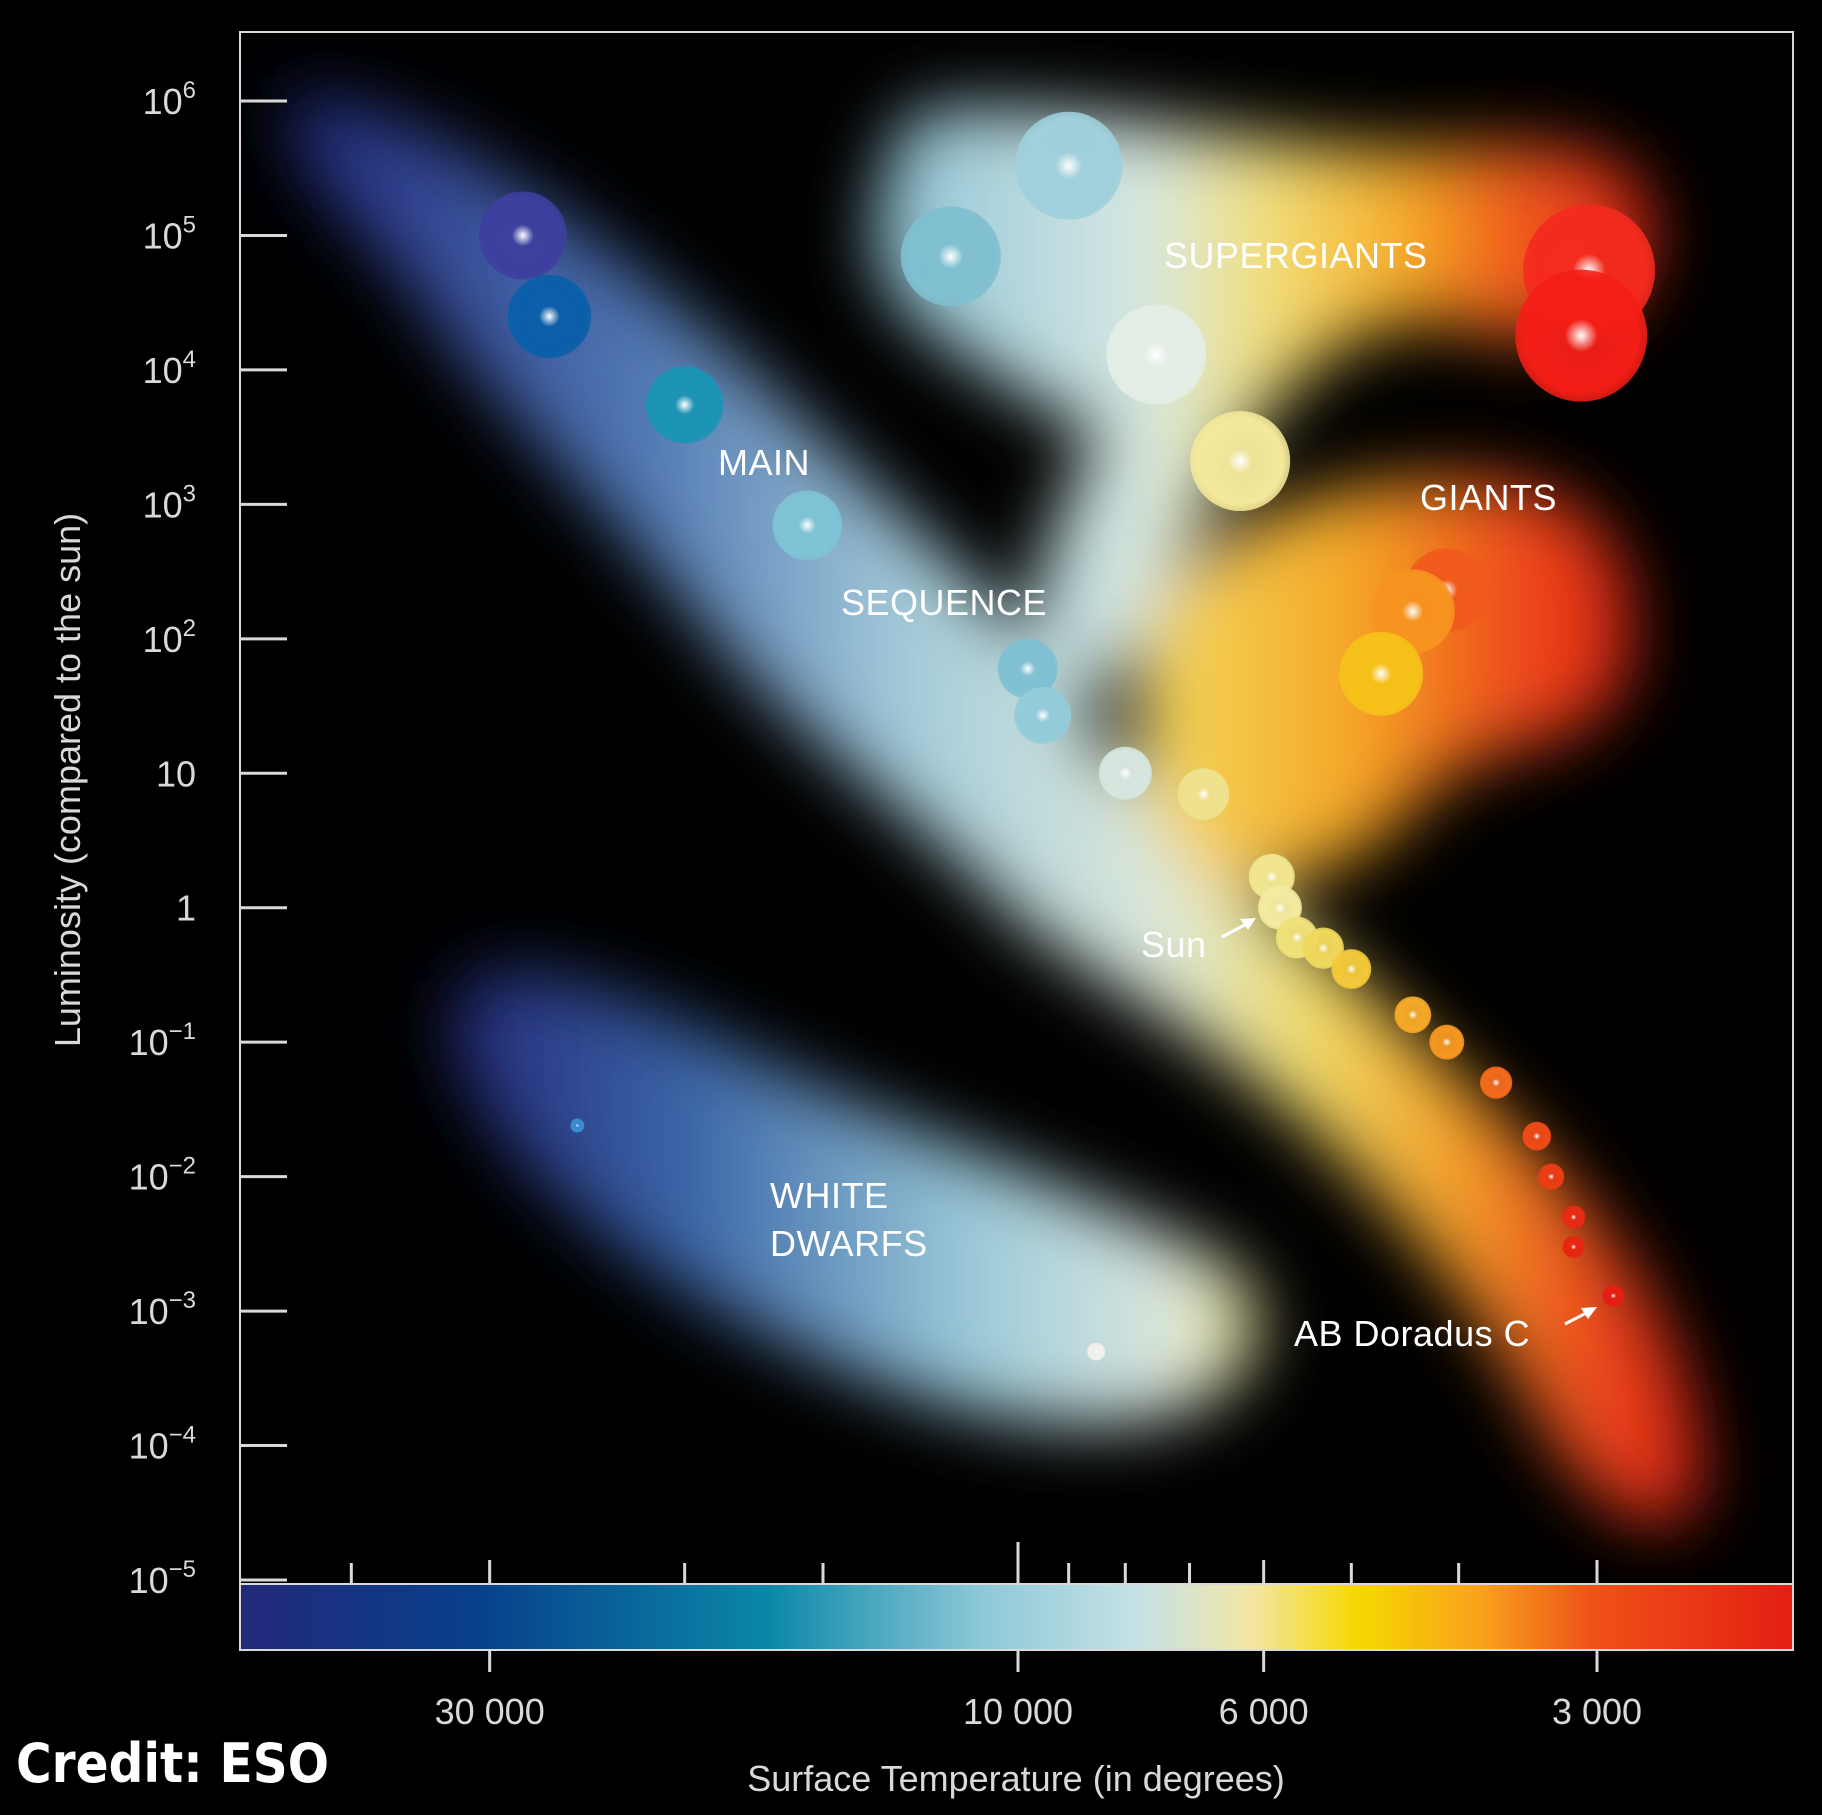  What do you see at coordinates (169, 637) in the screenshot?
I see `y-tick-label: 10²` at bounding box center [169, 637].